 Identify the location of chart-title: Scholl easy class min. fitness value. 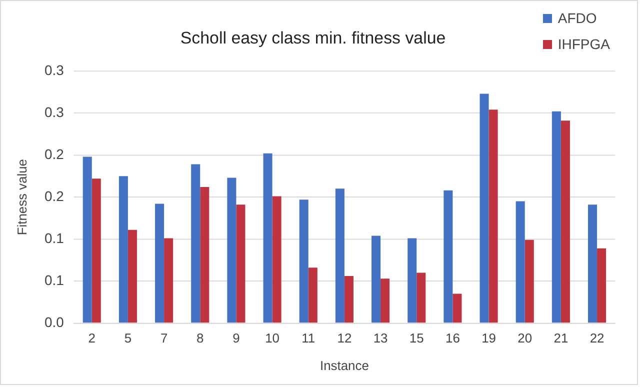
(313, 38).